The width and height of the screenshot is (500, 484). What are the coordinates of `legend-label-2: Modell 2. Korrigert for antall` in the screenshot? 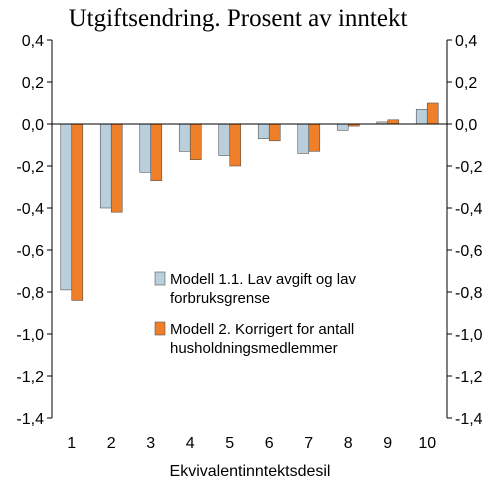 It's located at (262, 329).